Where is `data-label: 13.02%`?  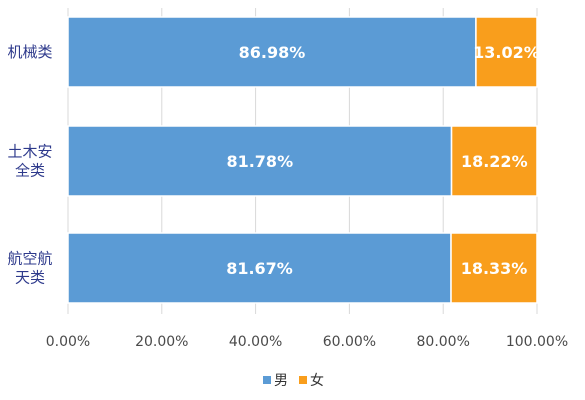 data-label: 13.02% is located at coordinates (506, 52).